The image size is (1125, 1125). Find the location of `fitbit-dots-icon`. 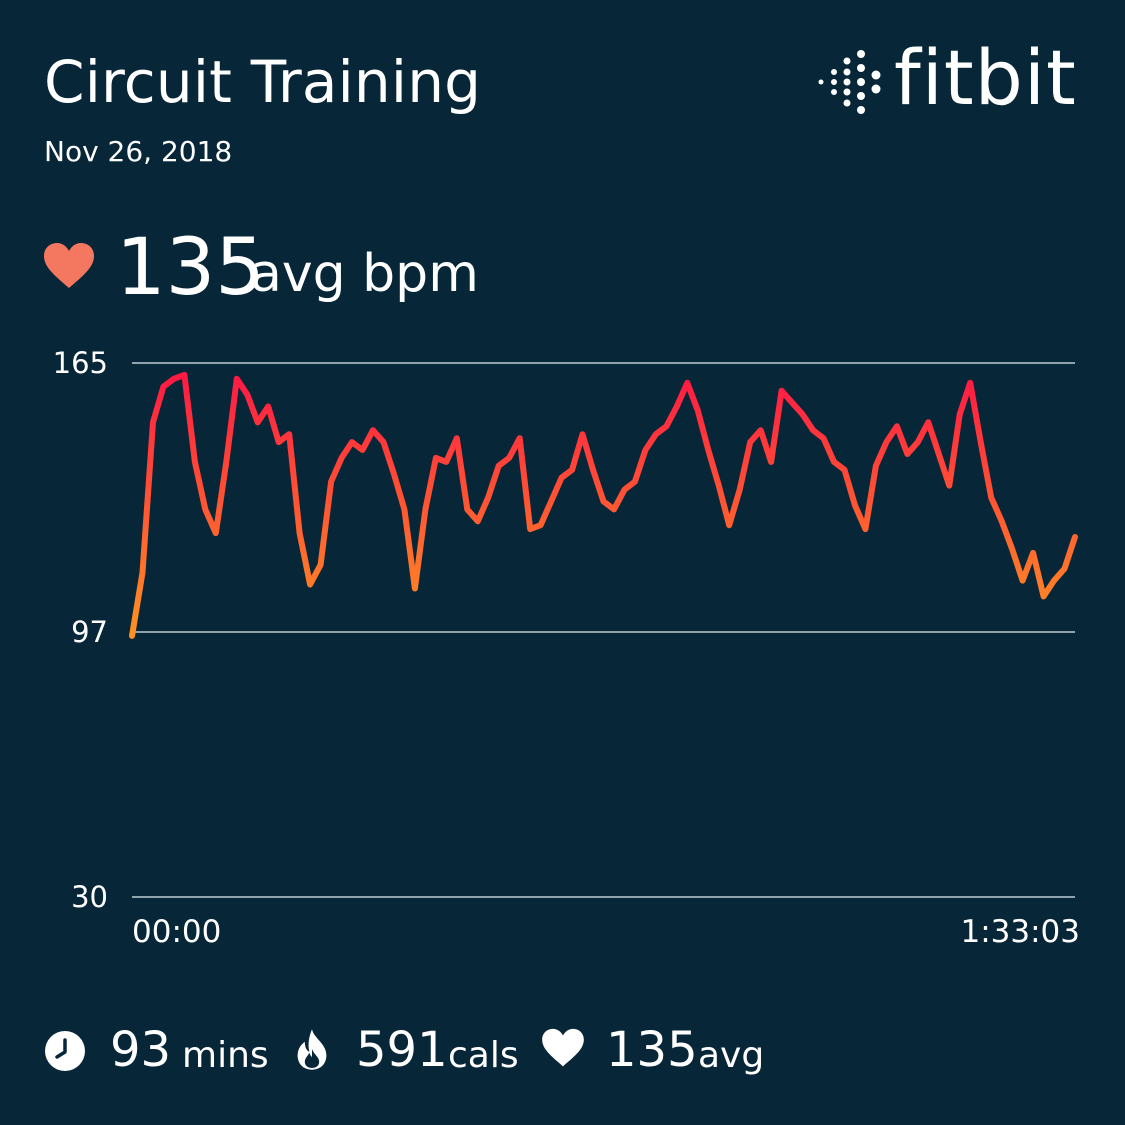

fitbit-dots-icon is located at coordinates (849, 82).